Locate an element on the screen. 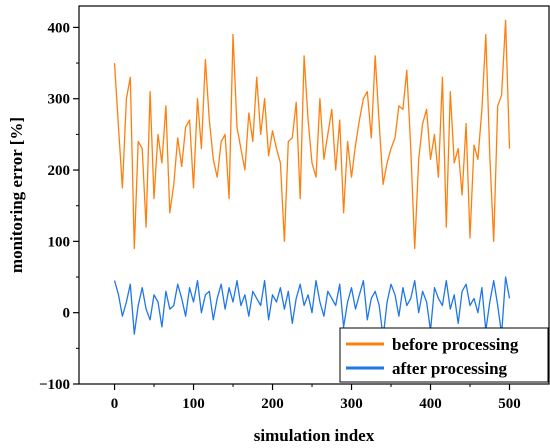 This screenshot has height=448, width=550. y-tick-label: 400 is located at coordinates (59, 28).